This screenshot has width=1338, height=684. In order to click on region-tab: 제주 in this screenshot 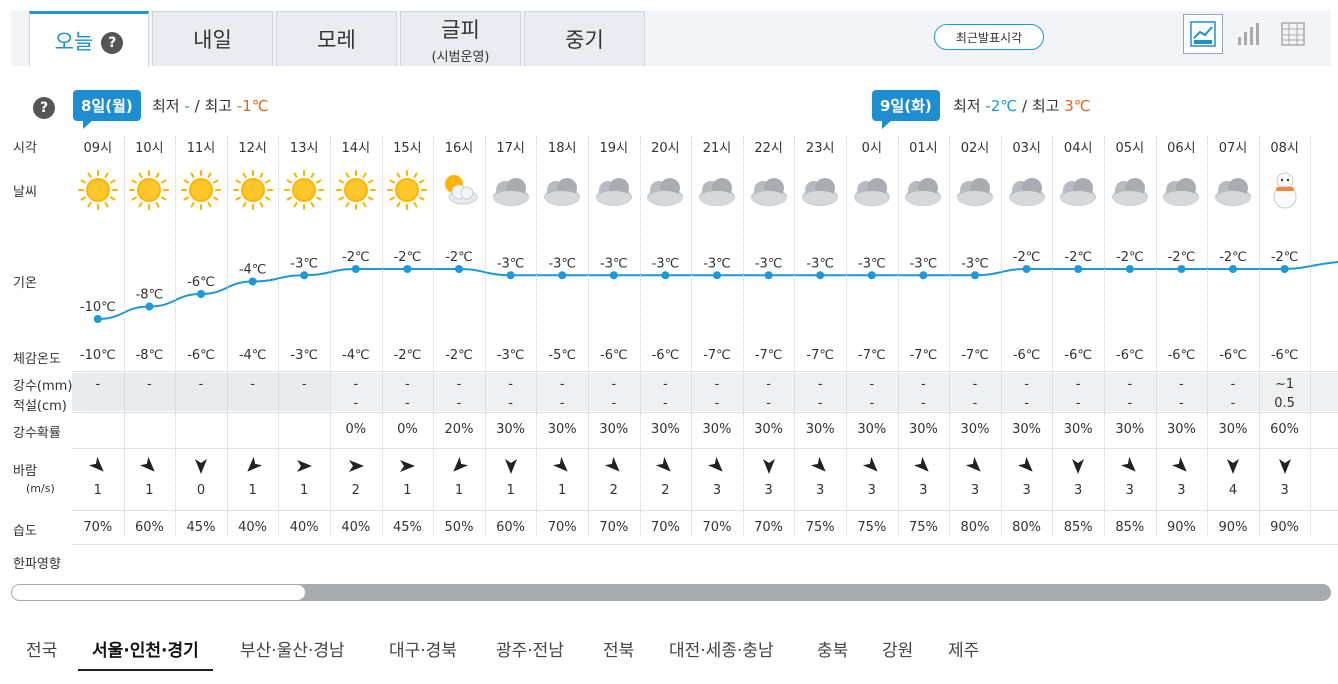, I will do `click(964, 651)`.